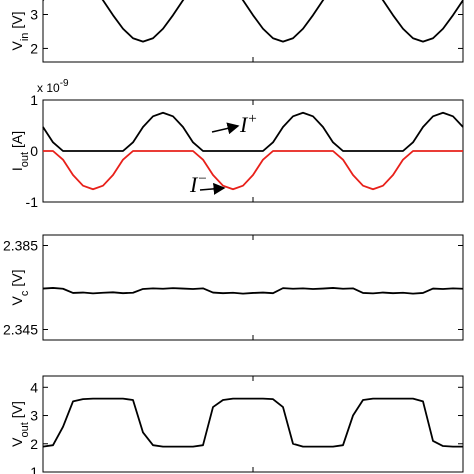  Describe the element at coordinates (20, 30) in the screenshot. I see `y-axis-label: Vin [V]` at that location.